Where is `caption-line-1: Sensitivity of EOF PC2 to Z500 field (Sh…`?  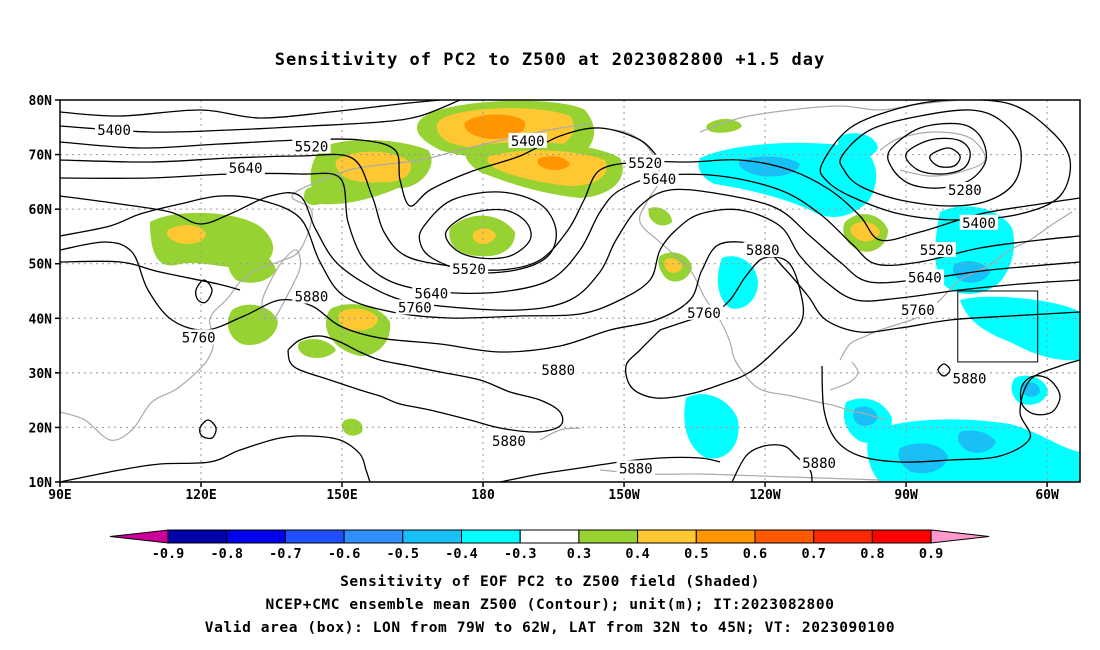 caption-line-1: Sensitivity of EOF PC2 to Z500 field (Sh… is located at coordinates (550, 582).